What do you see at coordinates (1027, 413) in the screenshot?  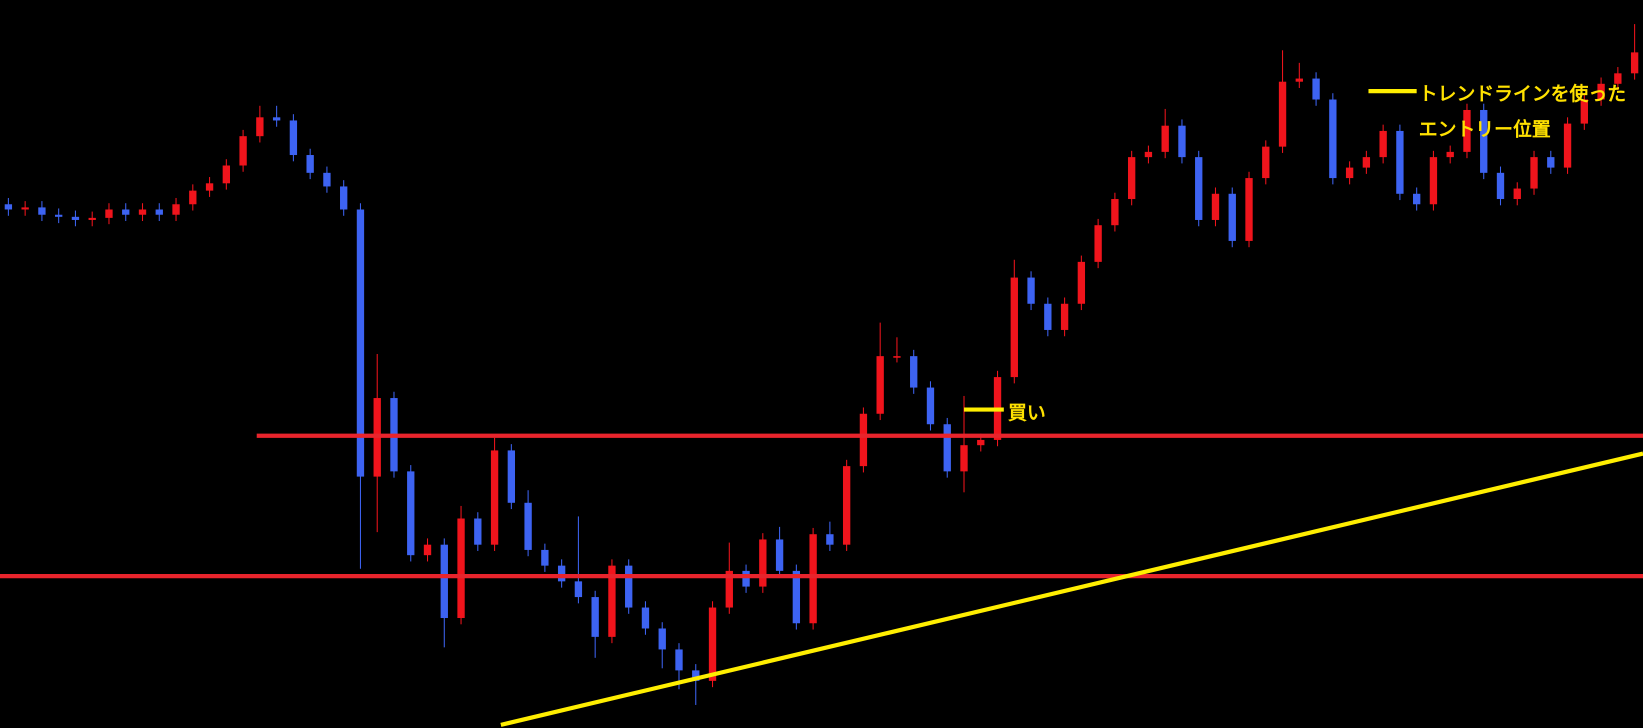 I see `buy-label: 買い` at bounding box center [1027, 413].